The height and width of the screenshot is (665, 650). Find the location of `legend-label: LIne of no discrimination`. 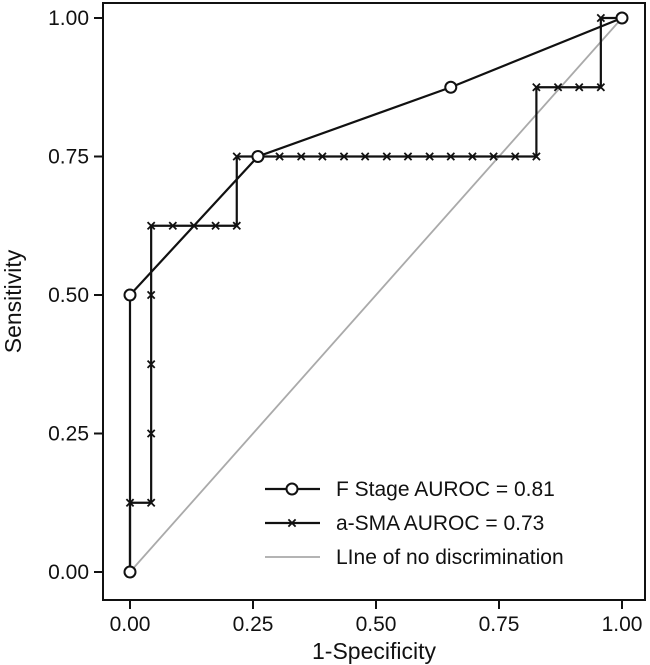

legend-label: LIne of no discrimination is located at coordinates (450, 557).